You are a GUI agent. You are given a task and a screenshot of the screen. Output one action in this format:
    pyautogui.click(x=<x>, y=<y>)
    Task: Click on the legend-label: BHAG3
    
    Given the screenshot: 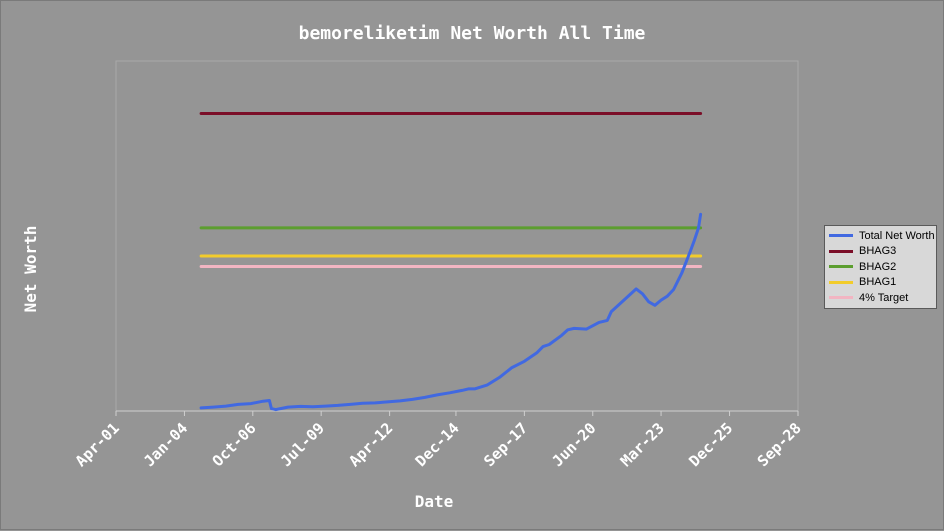 What is the action you would take?
    pyautogui.click(x=878, y=251)
    